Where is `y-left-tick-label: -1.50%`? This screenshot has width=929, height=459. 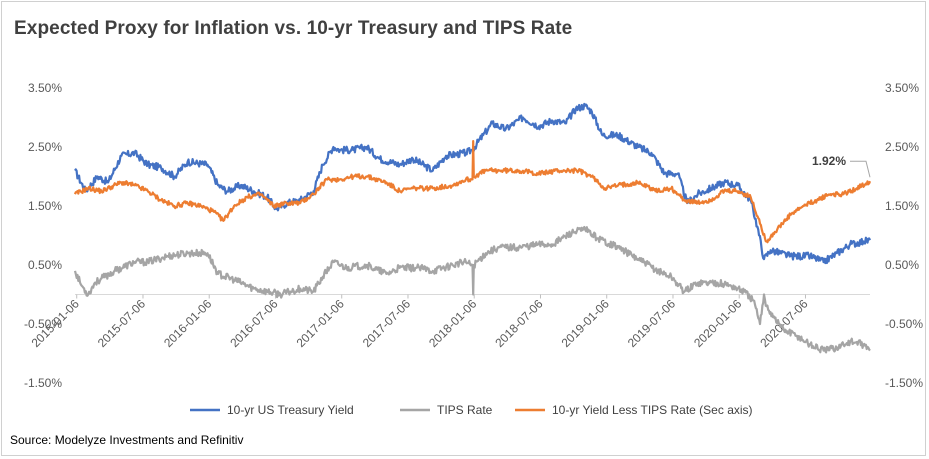 y-left-tick-label: -1.50% is located at coordinates (43, 383).